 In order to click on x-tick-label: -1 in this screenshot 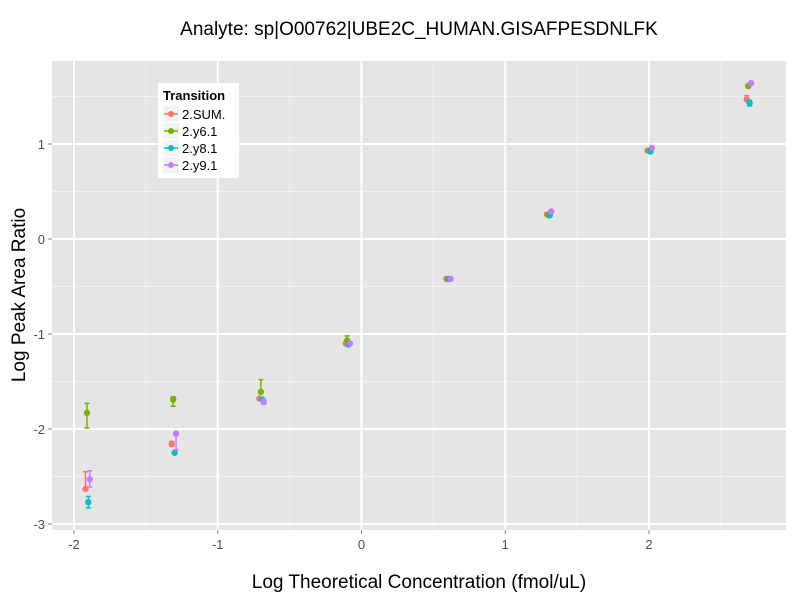, I will do `click(218, 544)`.